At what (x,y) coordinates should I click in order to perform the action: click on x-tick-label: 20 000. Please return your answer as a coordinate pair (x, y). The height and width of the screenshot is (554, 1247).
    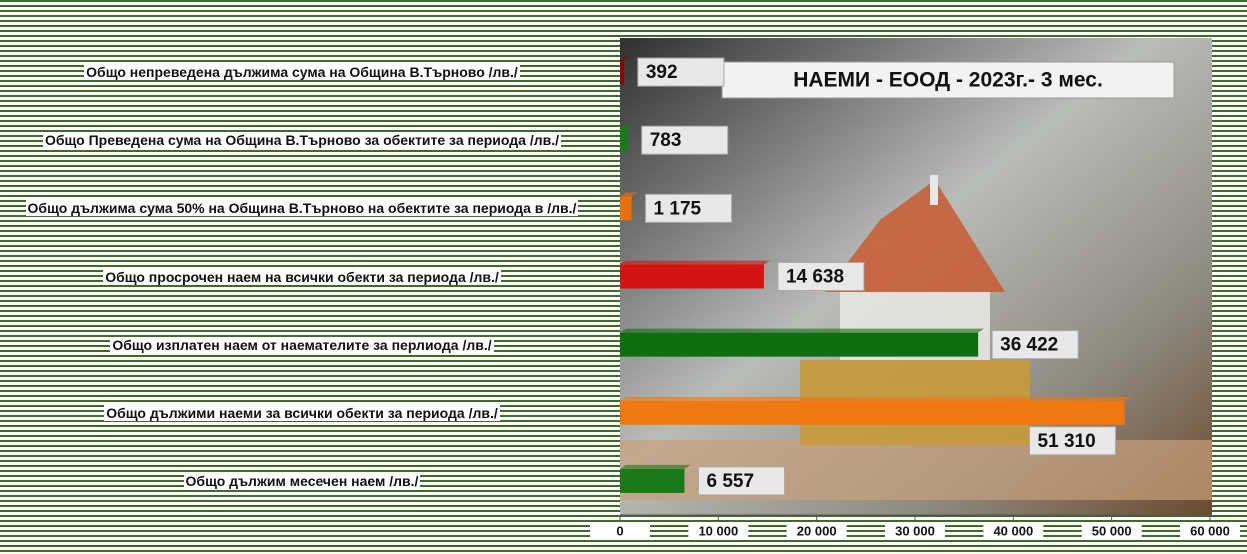
    Looking at the image, I should click on (817, 530).